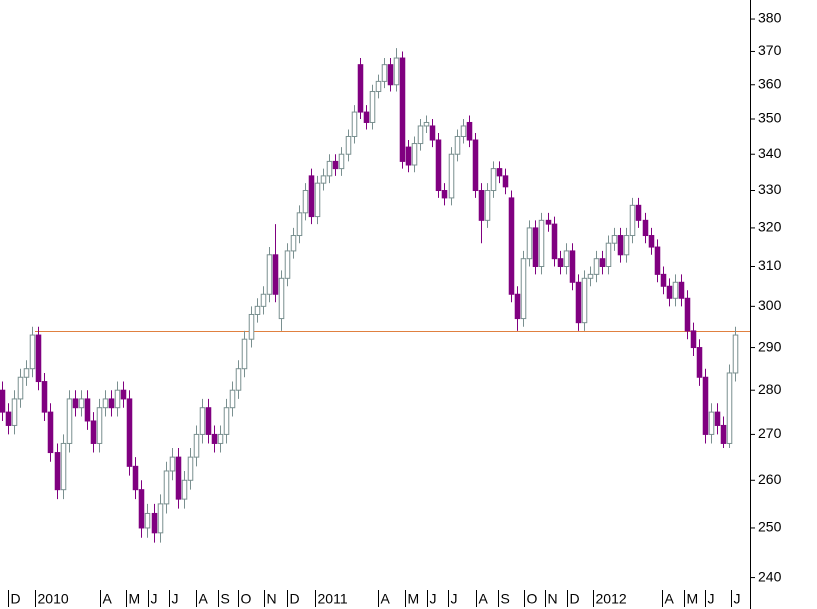  What do you see at coordinates (333, 599) in the screenshot?
I see `x-tick-label: 2011` at bounding box center [333, 599].